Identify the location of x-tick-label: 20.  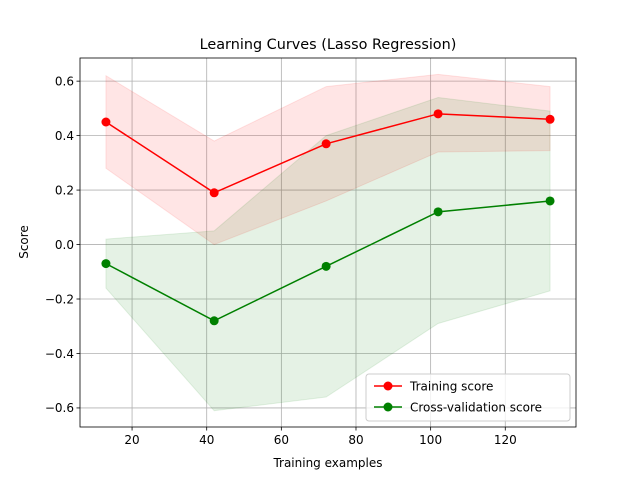
(131, 440).